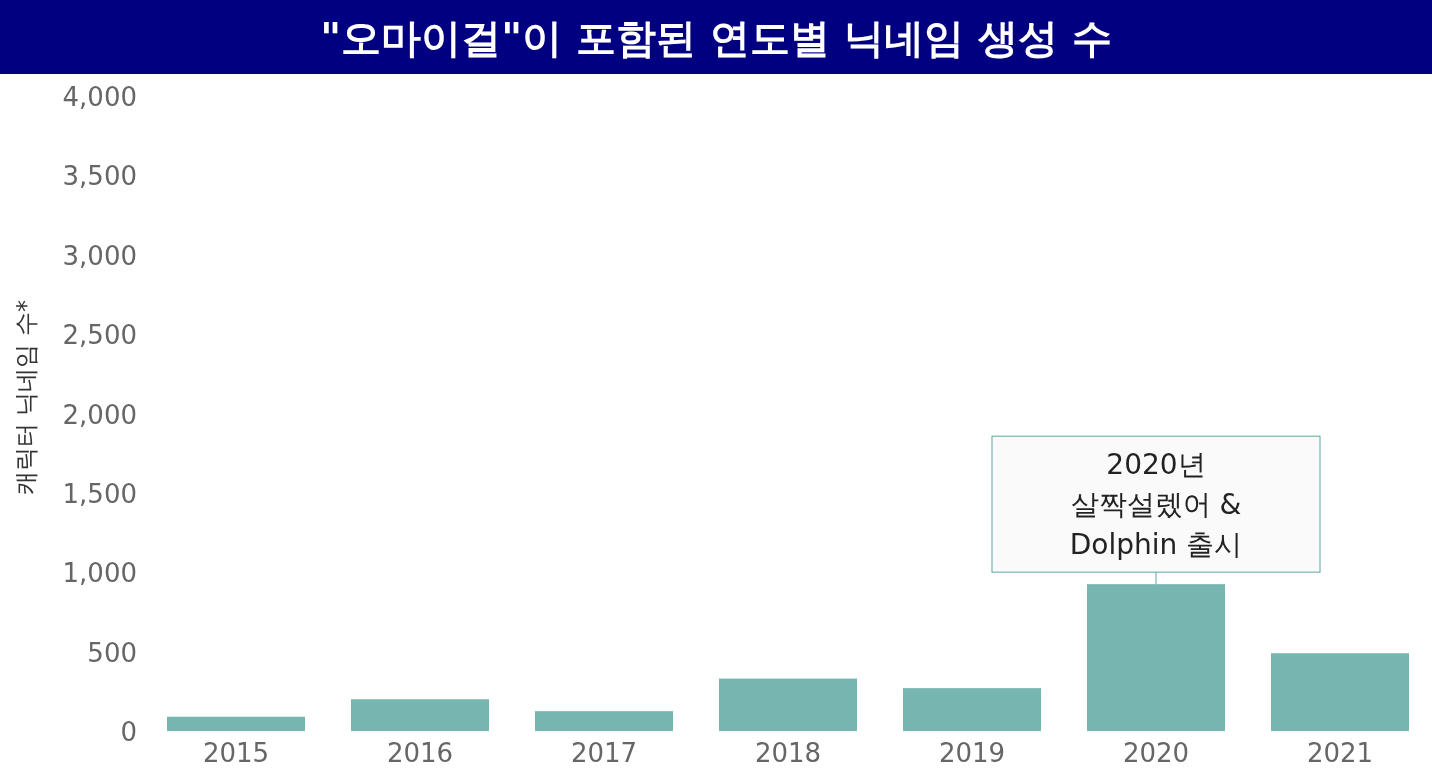 The height and width of the screenshot is (769, 1432). What do you see at coordinates (1156, 753) in the screenshot?
I see `x-tick-label: 2020` at bounding box center [1156, 753].